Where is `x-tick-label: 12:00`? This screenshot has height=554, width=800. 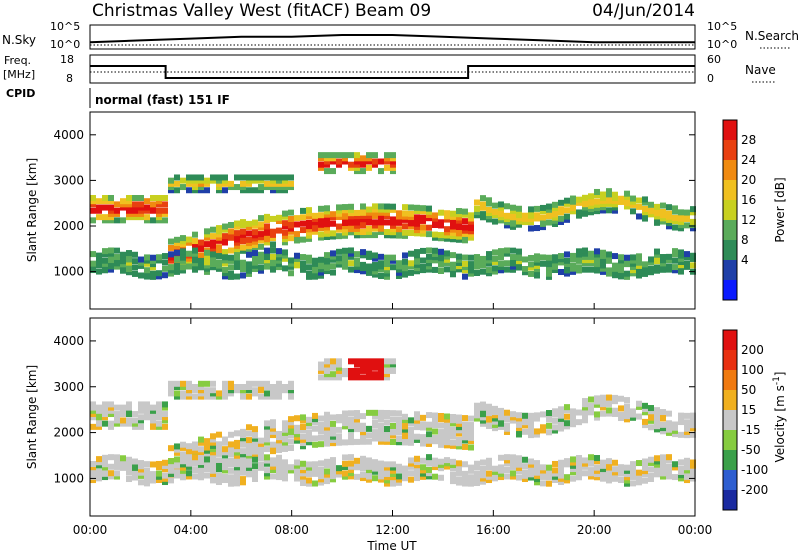 x-tick-label: 12:00 is located at coordinates (392, 530).